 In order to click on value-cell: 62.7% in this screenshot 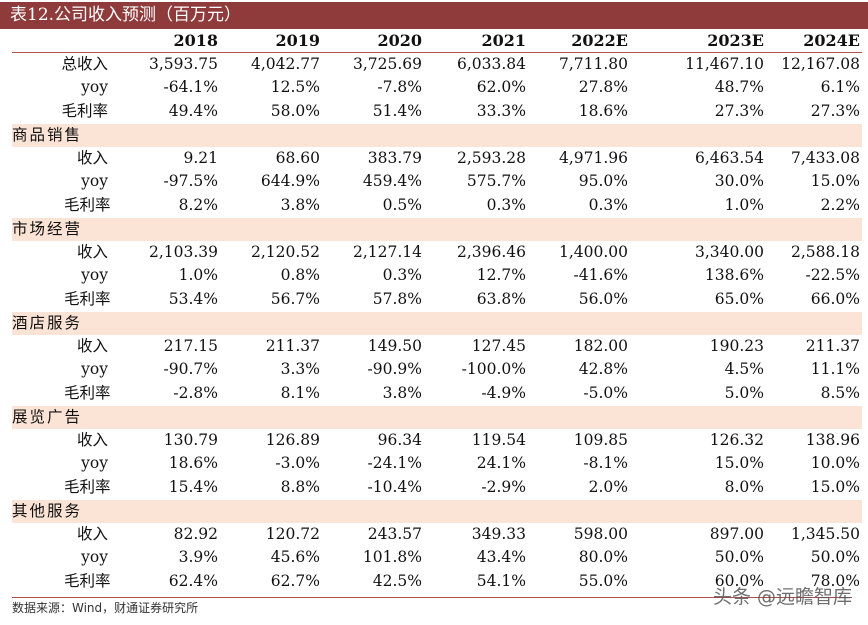, I will do `click(295, 580)`.